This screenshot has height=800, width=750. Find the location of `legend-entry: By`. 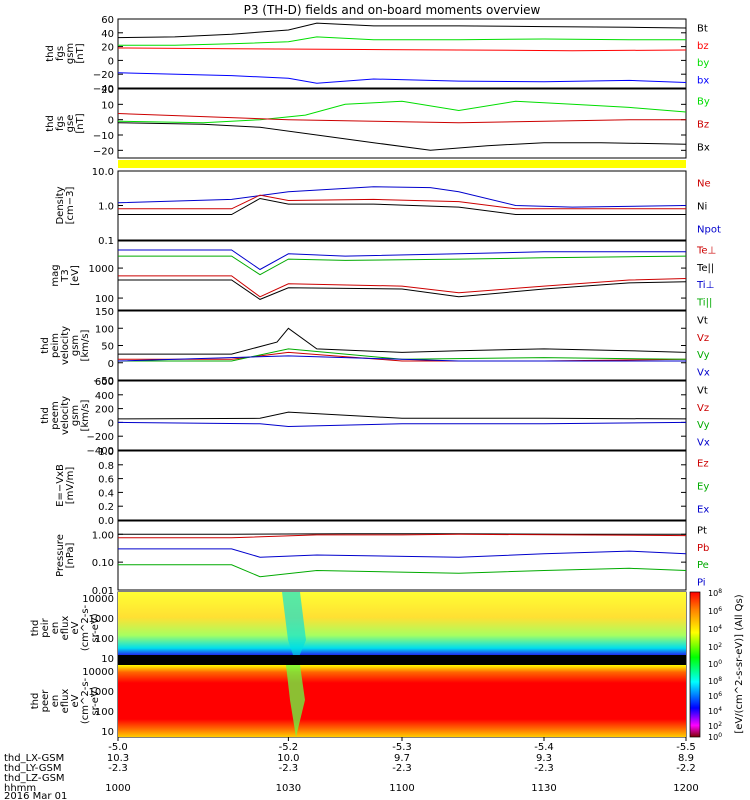

legend-entry: By is located at coordinates (703, 102).